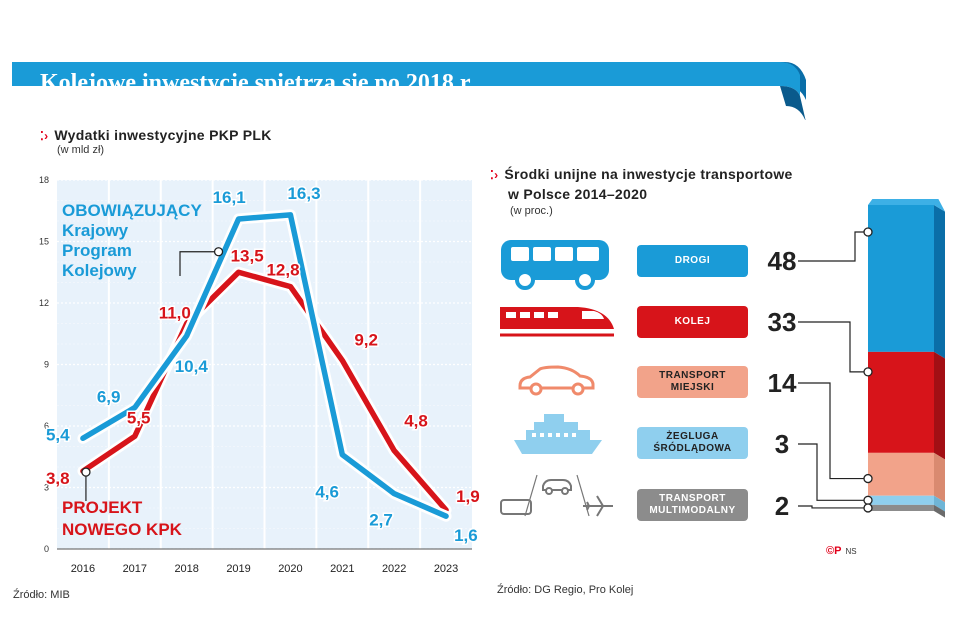  Describe the element at coordinates (44, 303) in the screenshot. I see `y-tick-label: 12` at that location.